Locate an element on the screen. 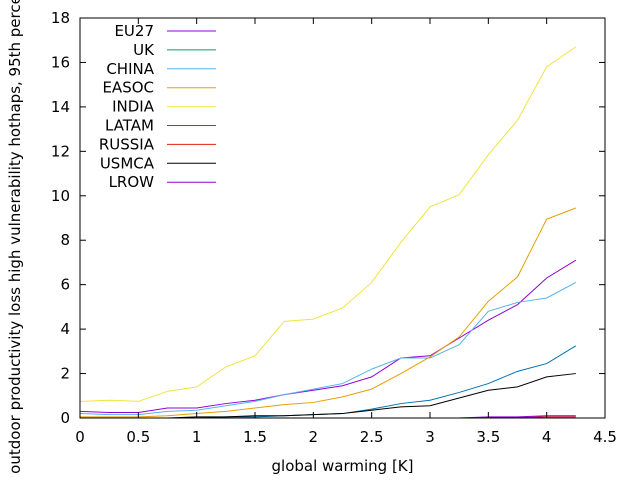  x-tick-label: 2.5 is located at coordinates (372, 437).